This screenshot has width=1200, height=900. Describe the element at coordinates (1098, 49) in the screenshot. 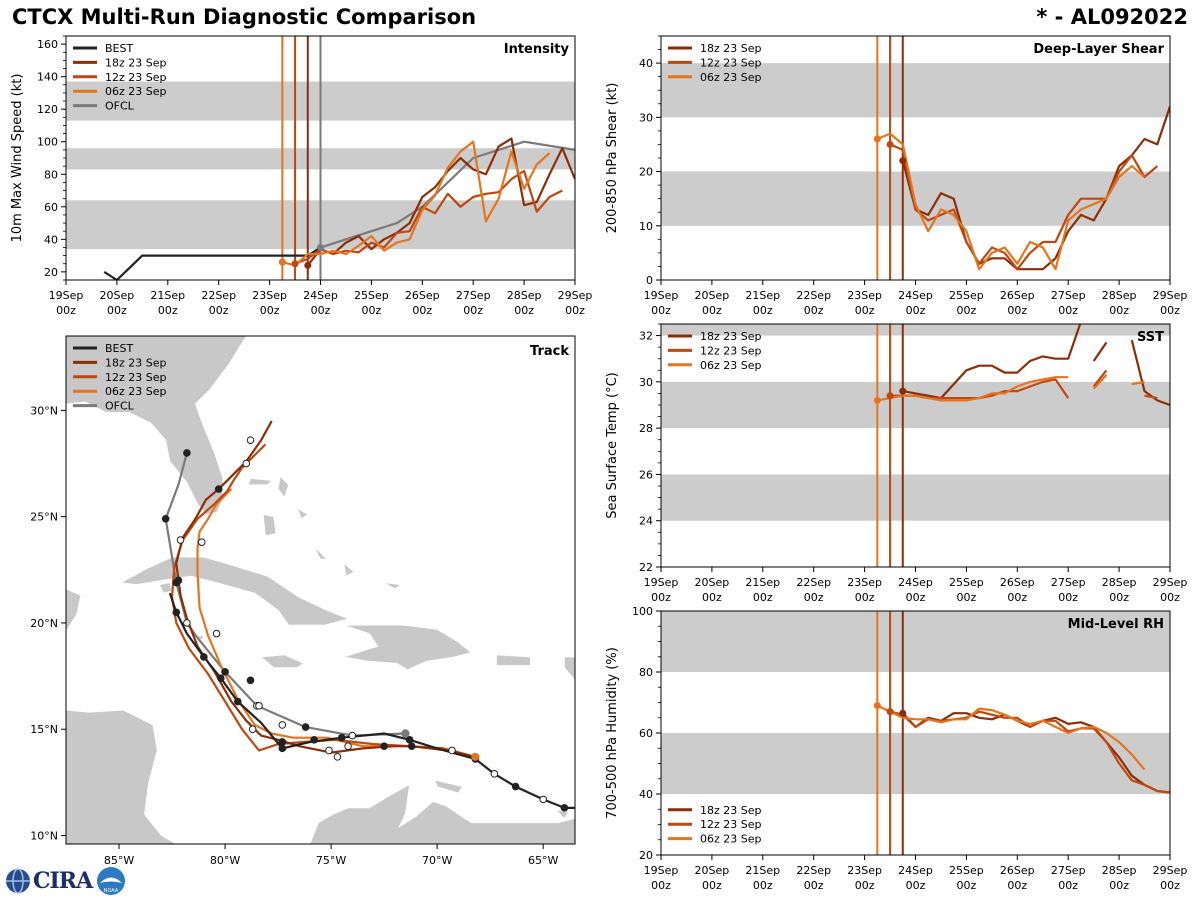

I see `shear-panel-title: Deep-Layer Shear` at that location.